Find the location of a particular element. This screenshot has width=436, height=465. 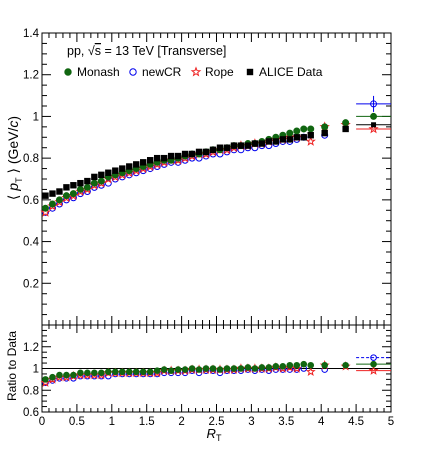

main-y-tick-label: 0.2 is located at coordinates (31, 284).